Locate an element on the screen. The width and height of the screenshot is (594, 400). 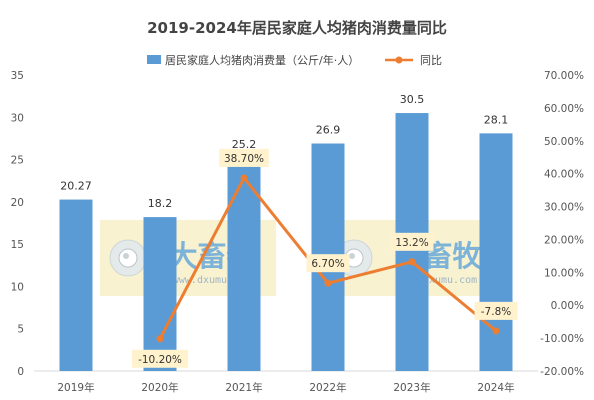
y-left-tick-label: 0 is located at coordinates (20, 372).